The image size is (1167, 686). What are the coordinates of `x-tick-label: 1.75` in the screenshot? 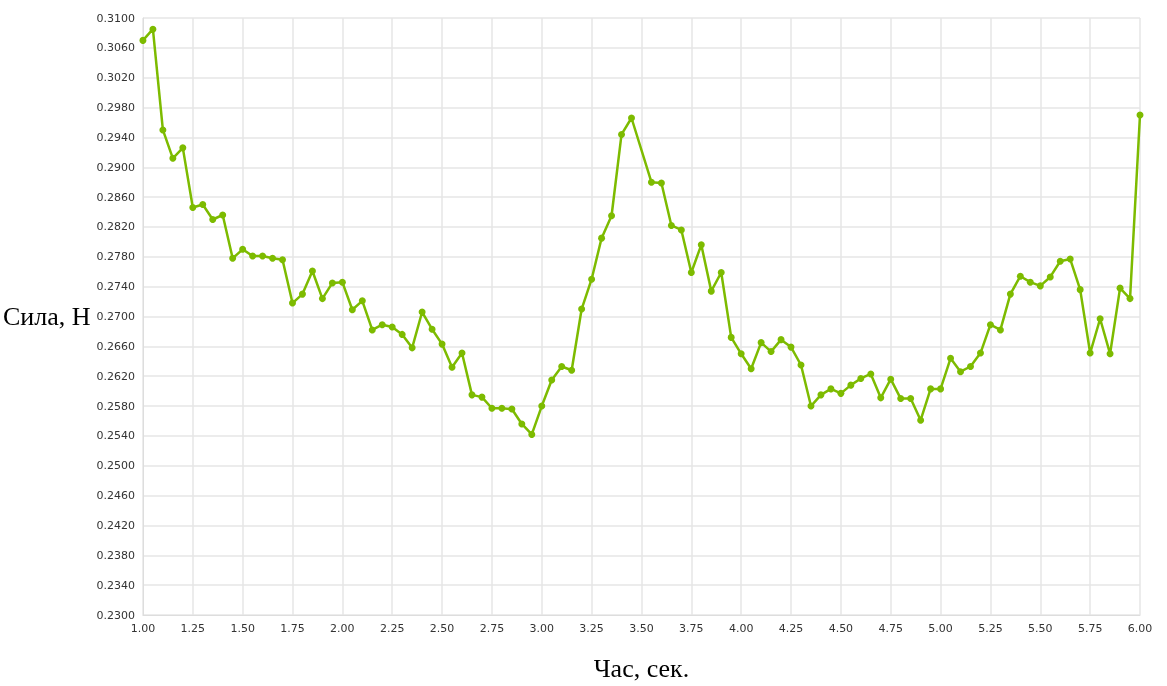 It's located at (292, 628).